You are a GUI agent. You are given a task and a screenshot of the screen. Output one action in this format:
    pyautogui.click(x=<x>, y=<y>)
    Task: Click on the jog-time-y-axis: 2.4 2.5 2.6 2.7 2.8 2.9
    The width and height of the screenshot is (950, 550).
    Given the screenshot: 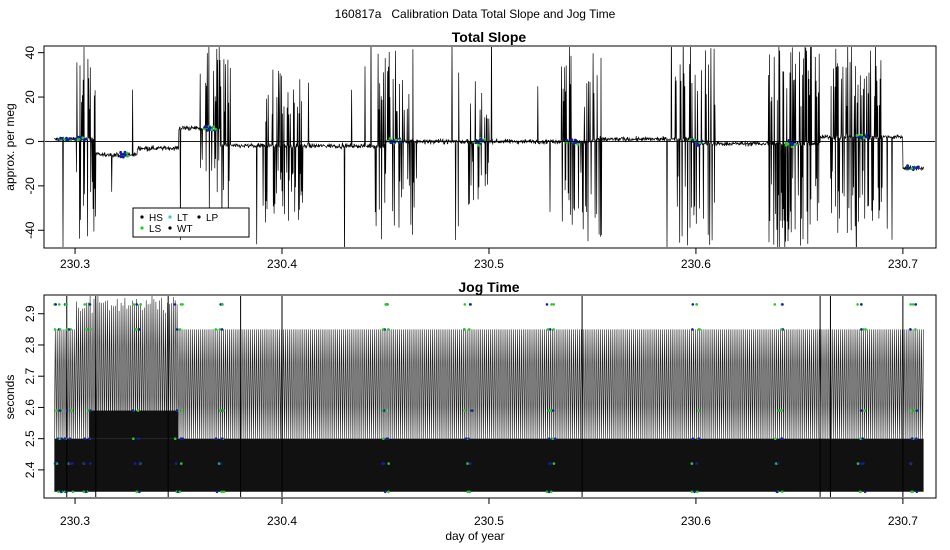 What is the action you would take?
    pyautogui.click(x=33, y=391)
    